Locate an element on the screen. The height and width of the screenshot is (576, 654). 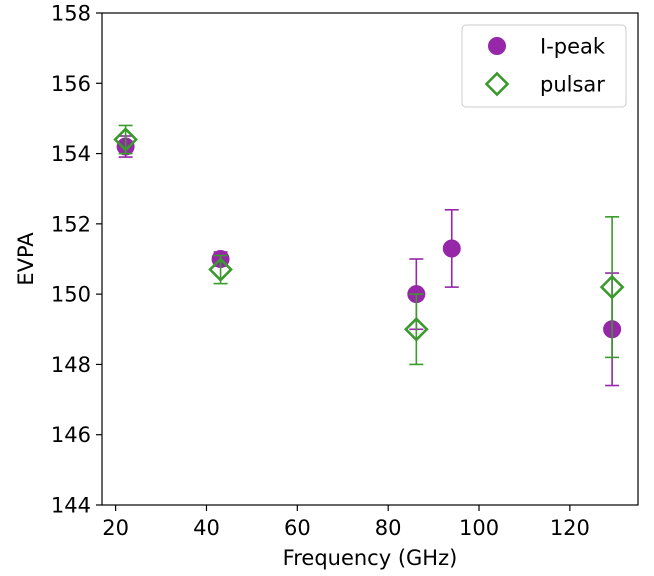
y-tick-label: 152 is located at coordinates (71, 224).